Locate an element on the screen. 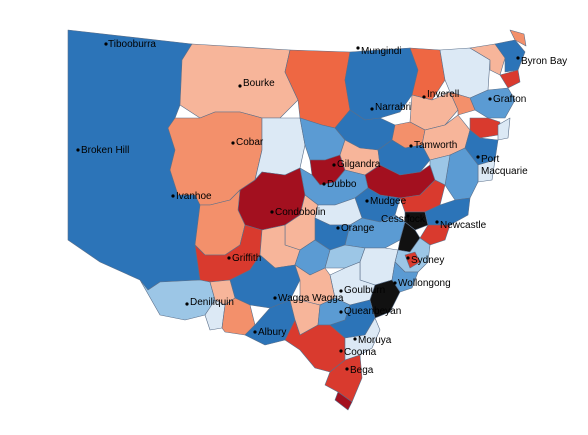 The height and width of the screenshot is (435, 588). town-dot-moruya is located at coordinates (355, 339).